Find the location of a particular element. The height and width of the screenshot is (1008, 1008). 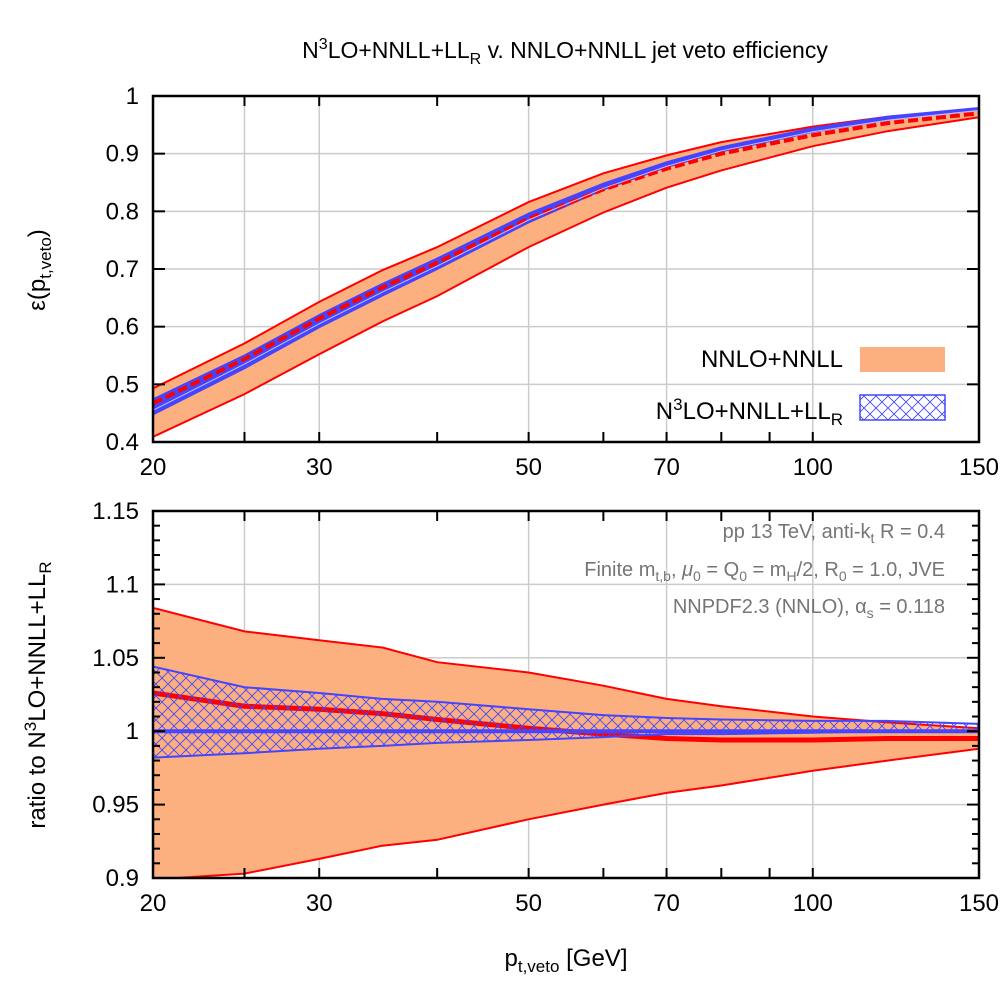

nnlo-lower-line is located at coordinates (569, 812).